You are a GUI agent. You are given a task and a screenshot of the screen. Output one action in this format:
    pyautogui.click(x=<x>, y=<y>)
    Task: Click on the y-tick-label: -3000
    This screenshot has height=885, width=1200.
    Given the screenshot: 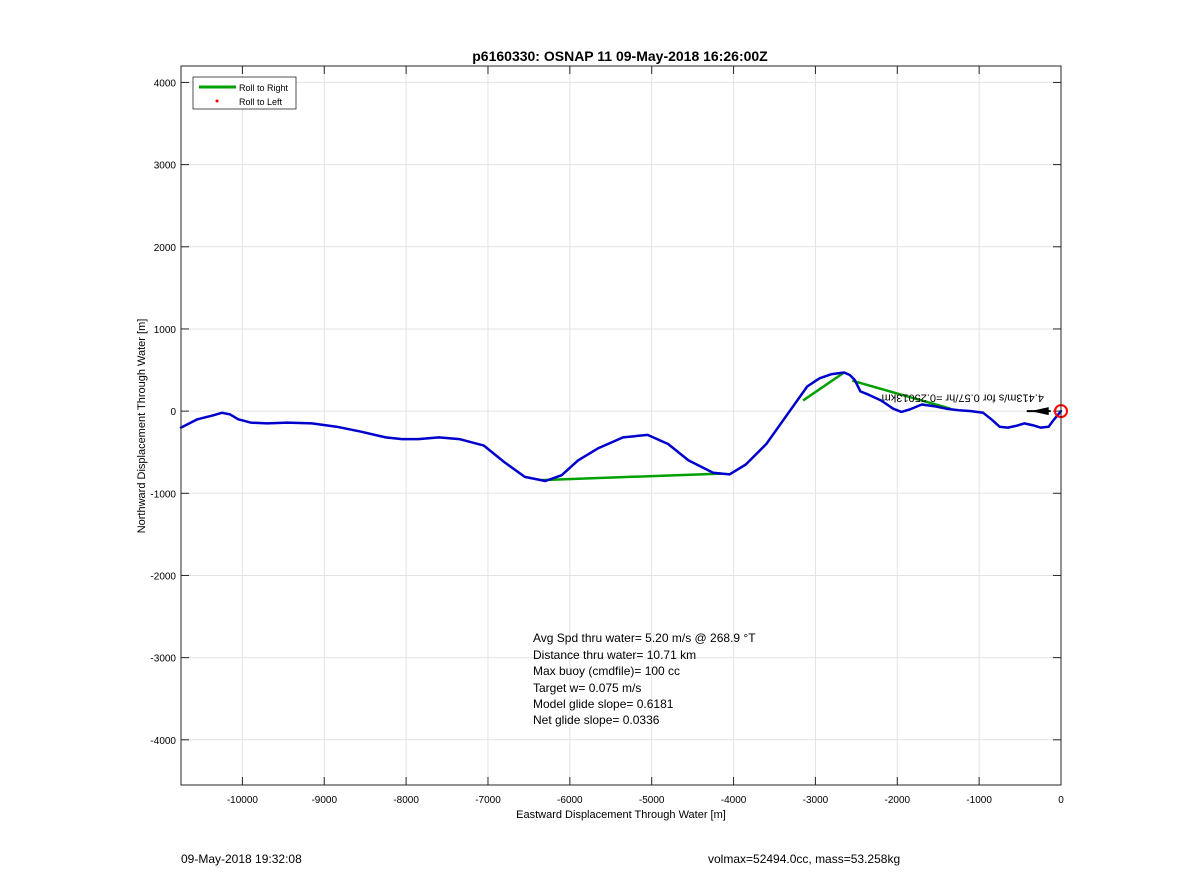 What is the action you would take?
    pyautogui.click(x=163, y=659)
    